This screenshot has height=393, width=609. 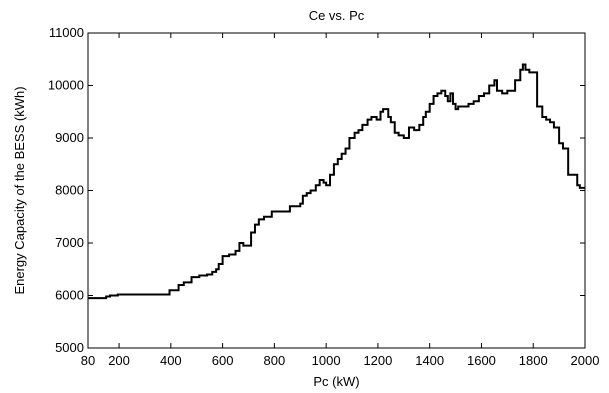 I want to click on x-tick-label: 600, so click(x=223, y=360).